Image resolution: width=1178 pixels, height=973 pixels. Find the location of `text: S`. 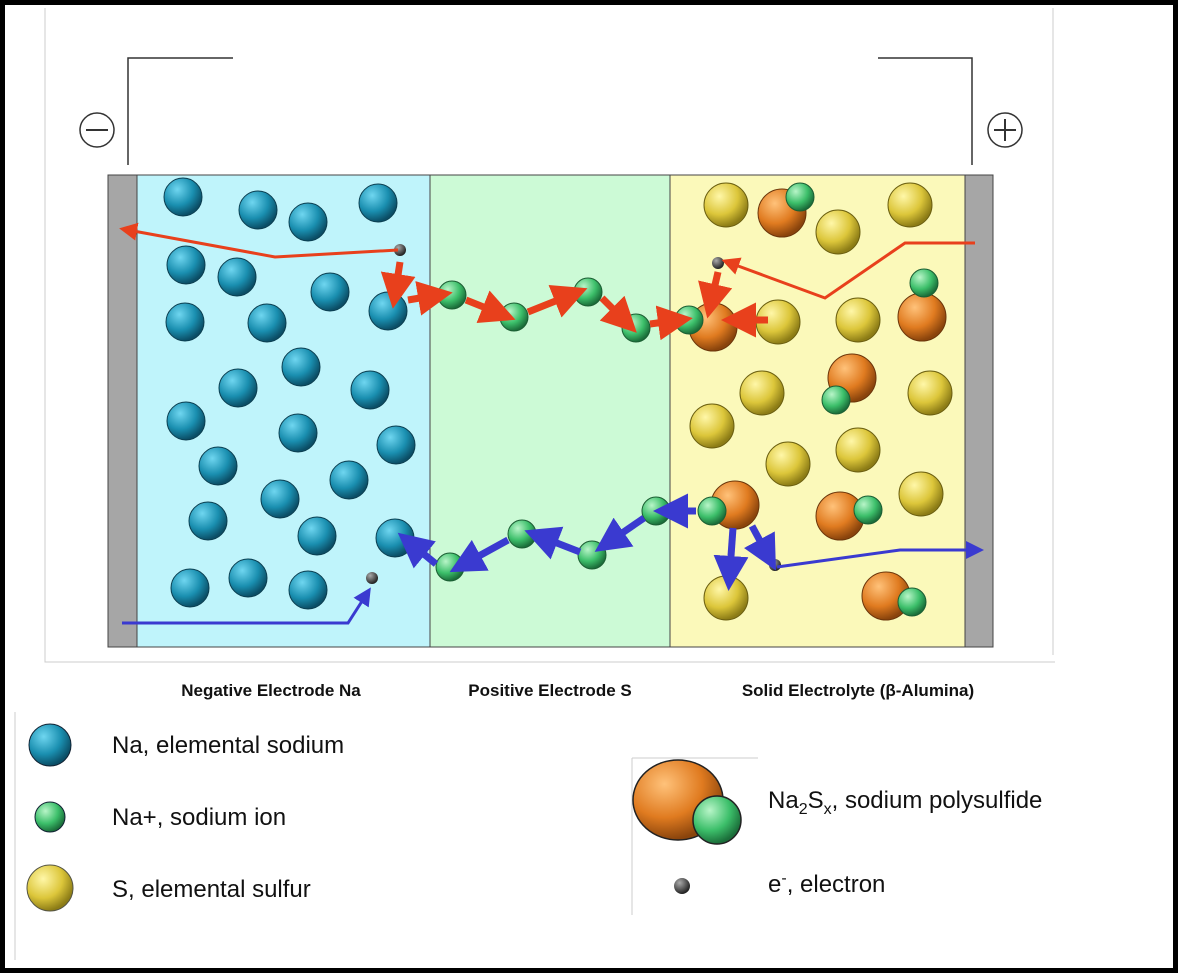

text: S is located at coordinates (816, 800).